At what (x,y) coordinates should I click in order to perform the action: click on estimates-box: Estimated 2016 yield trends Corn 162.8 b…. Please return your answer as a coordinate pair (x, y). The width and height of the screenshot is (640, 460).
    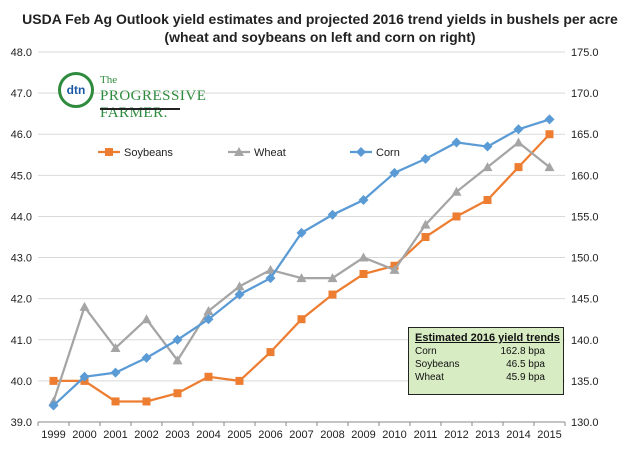
    Looking at the image, I should click on (486, 361).